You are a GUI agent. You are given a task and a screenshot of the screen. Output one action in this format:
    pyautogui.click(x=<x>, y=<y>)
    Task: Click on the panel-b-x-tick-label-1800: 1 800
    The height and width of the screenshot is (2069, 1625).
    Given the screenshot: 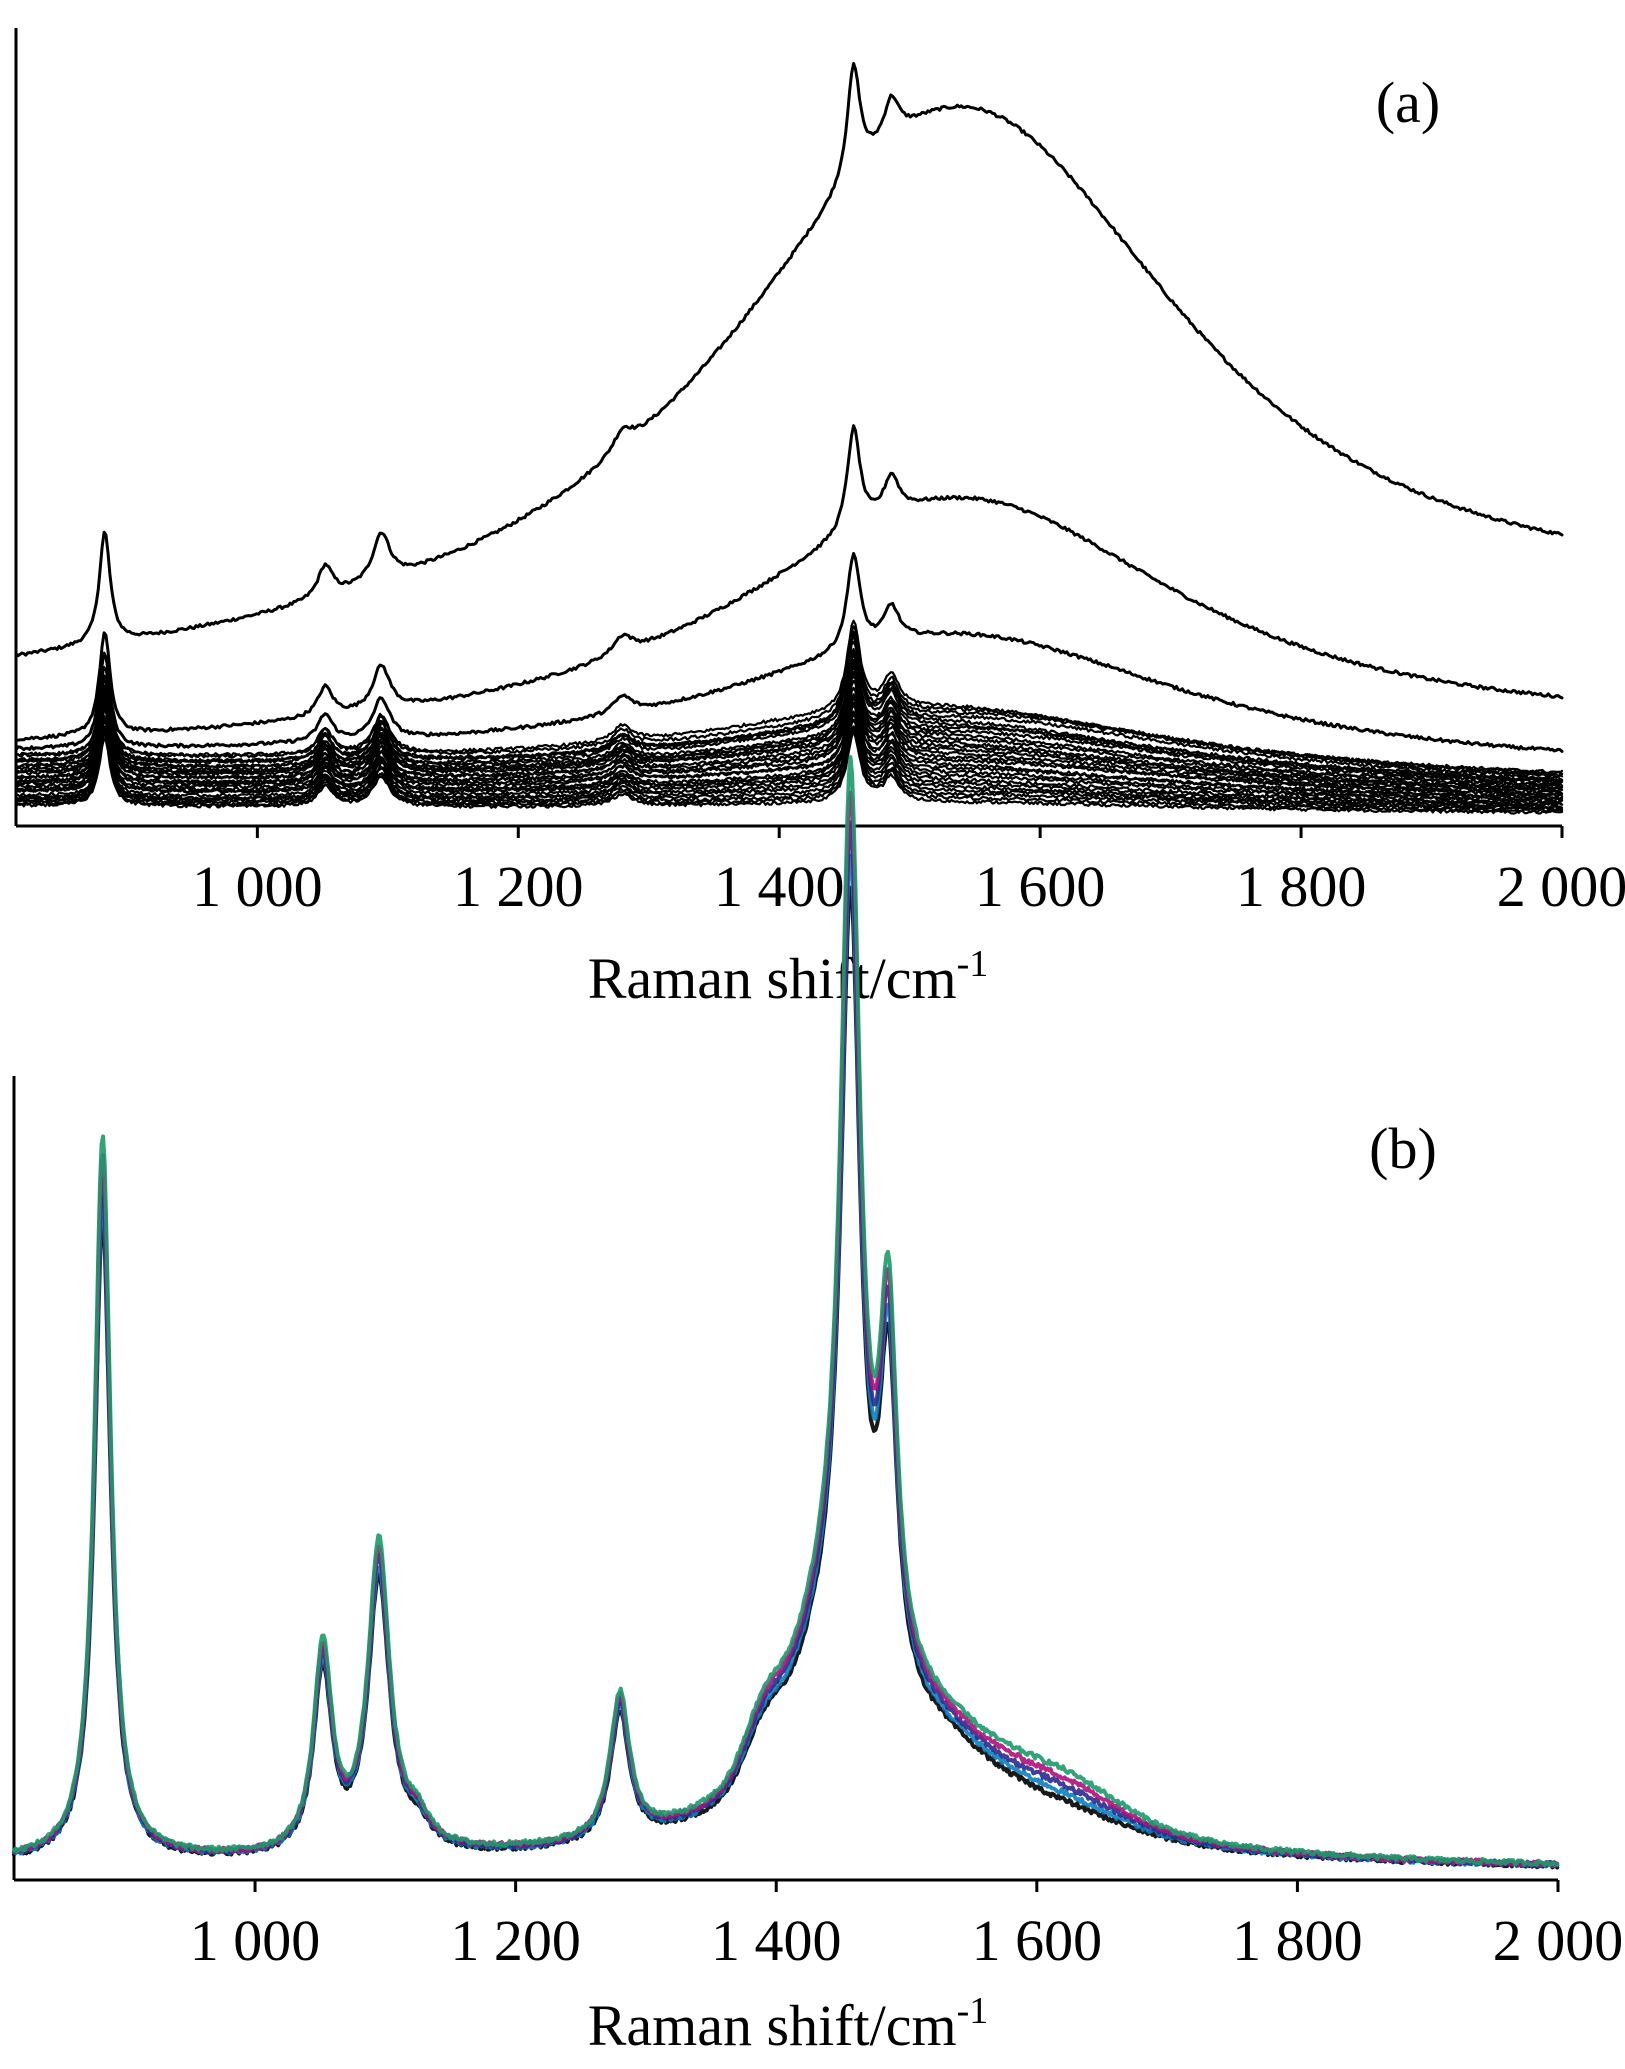 What is the action you would take?
    pyautogui.click(x=1297, y=1940)
    